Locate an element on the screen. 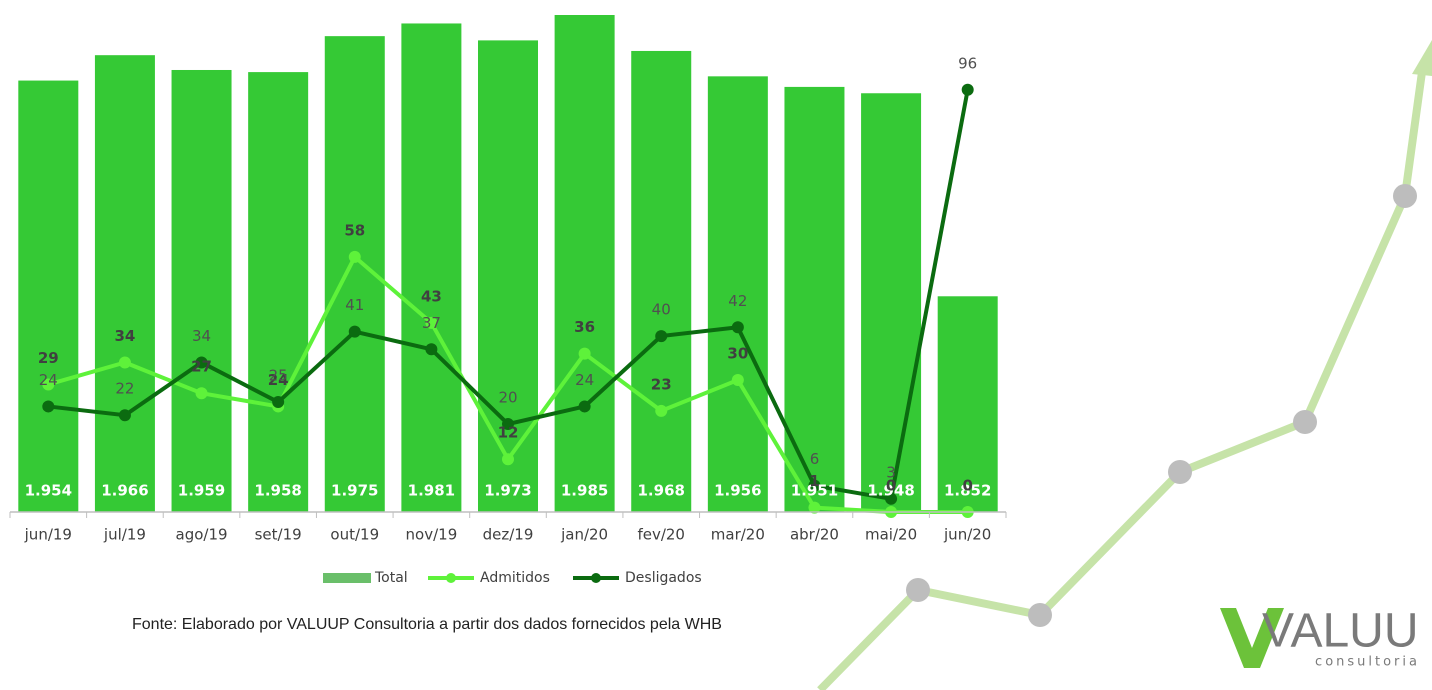 This screenshot has width=1432, height=690. point-label: 43 is located at coordinates (431, 296).